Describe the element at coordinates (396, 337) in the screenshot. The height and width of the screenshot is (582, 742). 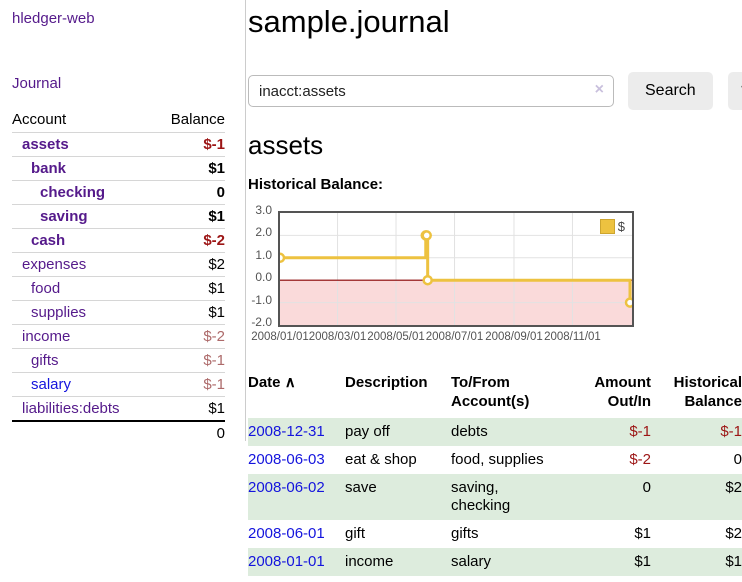
I see `x-tick-label: 2008/05/01` at that location.